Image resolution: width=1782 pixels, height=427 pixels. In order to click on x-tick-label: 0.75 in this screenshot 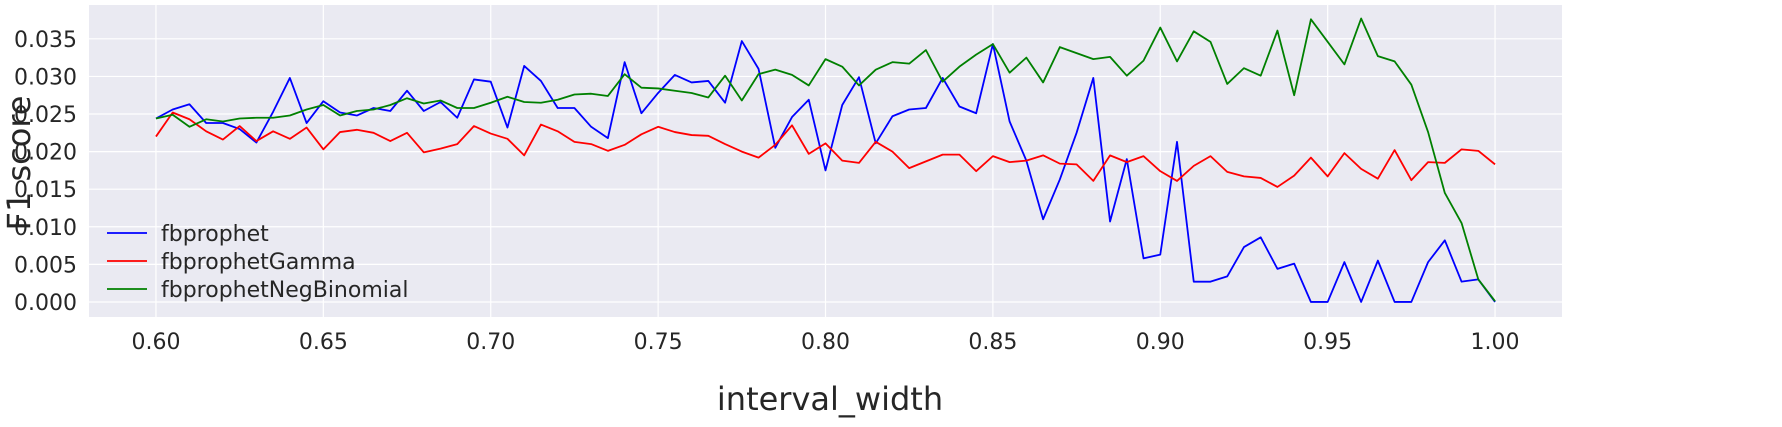, I will do `click(658, 342)`.